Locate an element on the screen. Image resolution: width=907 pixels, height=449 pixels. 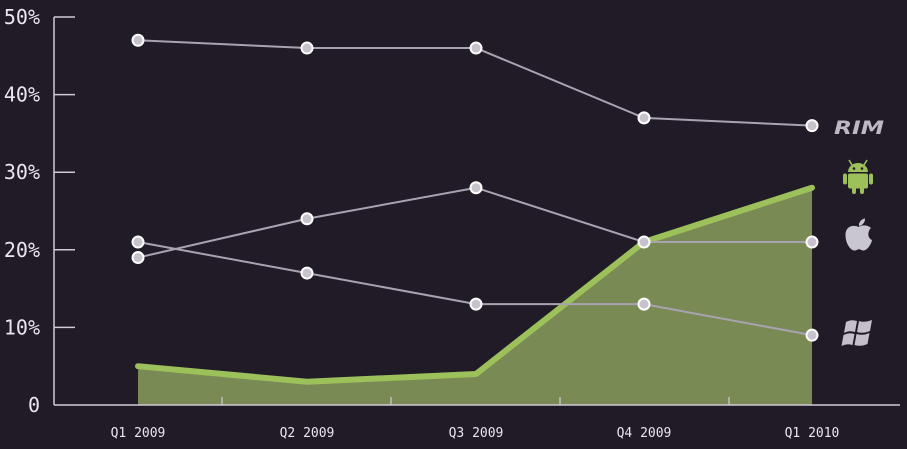
y-tick-label: 40% is located at coordinates (22, 95).